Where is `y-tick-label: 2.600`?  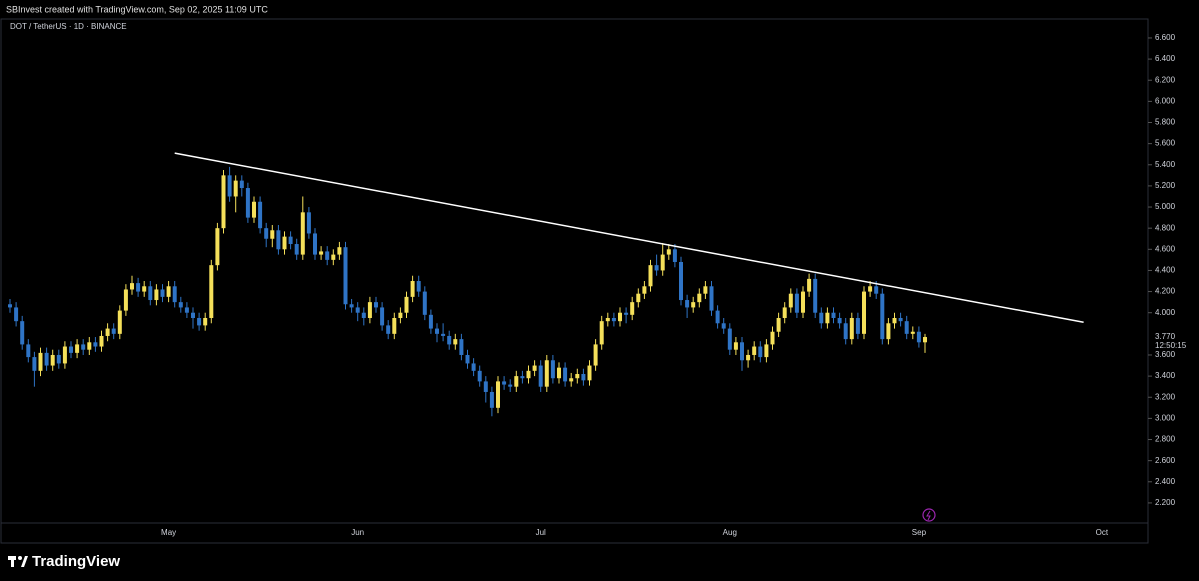
y-tick-label: 2.600 is located at coordinates (1165, 460).